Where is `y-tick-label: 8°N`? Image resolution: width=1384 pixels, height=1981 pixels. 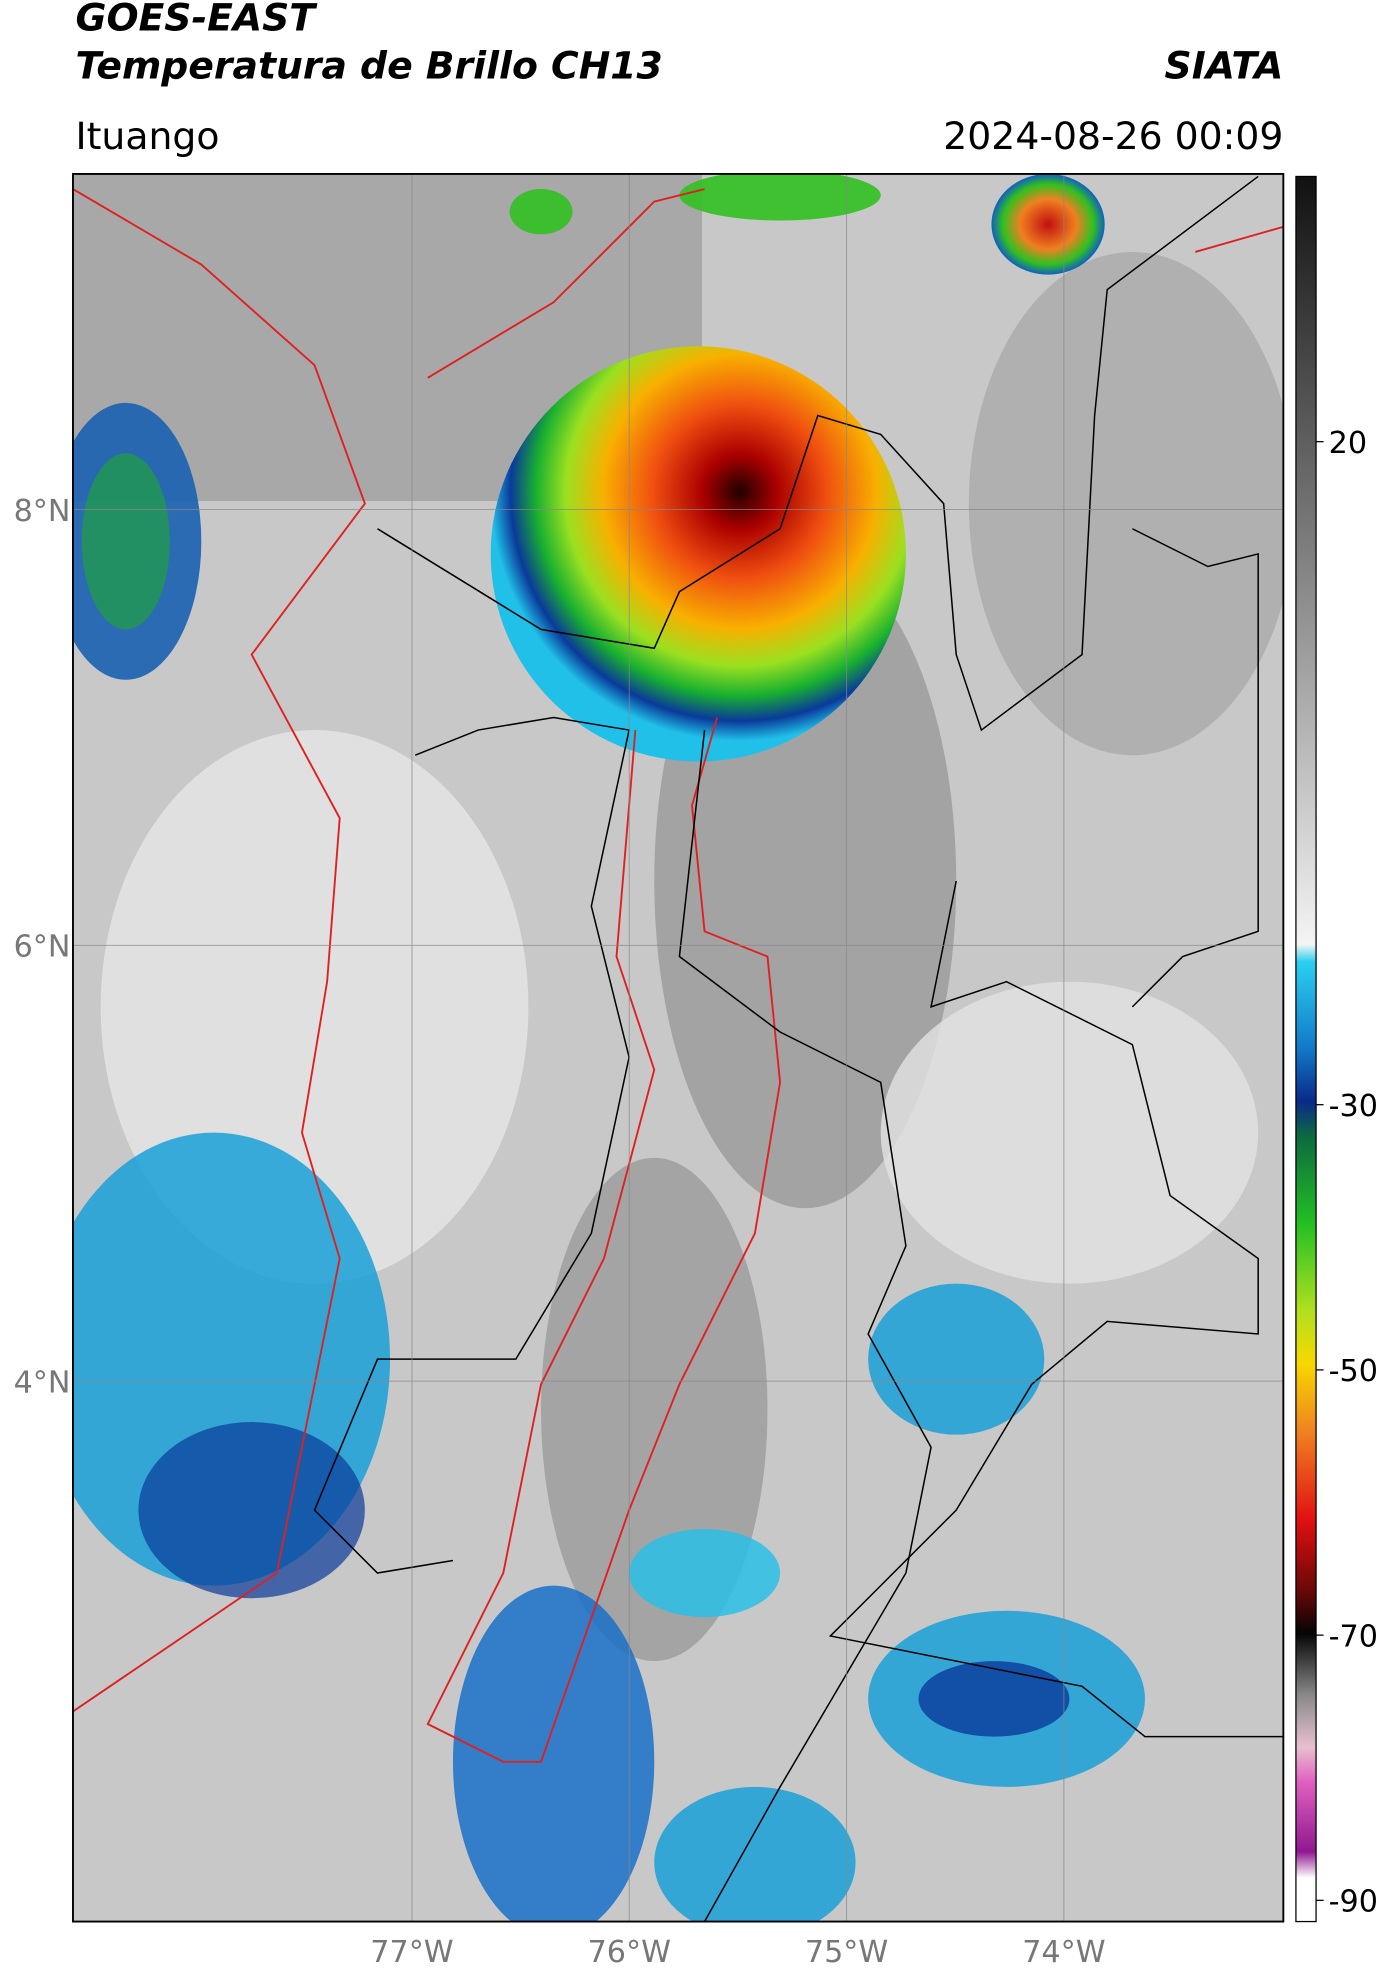 y-tick-label: 8°N is located at coordinates (42, 511).